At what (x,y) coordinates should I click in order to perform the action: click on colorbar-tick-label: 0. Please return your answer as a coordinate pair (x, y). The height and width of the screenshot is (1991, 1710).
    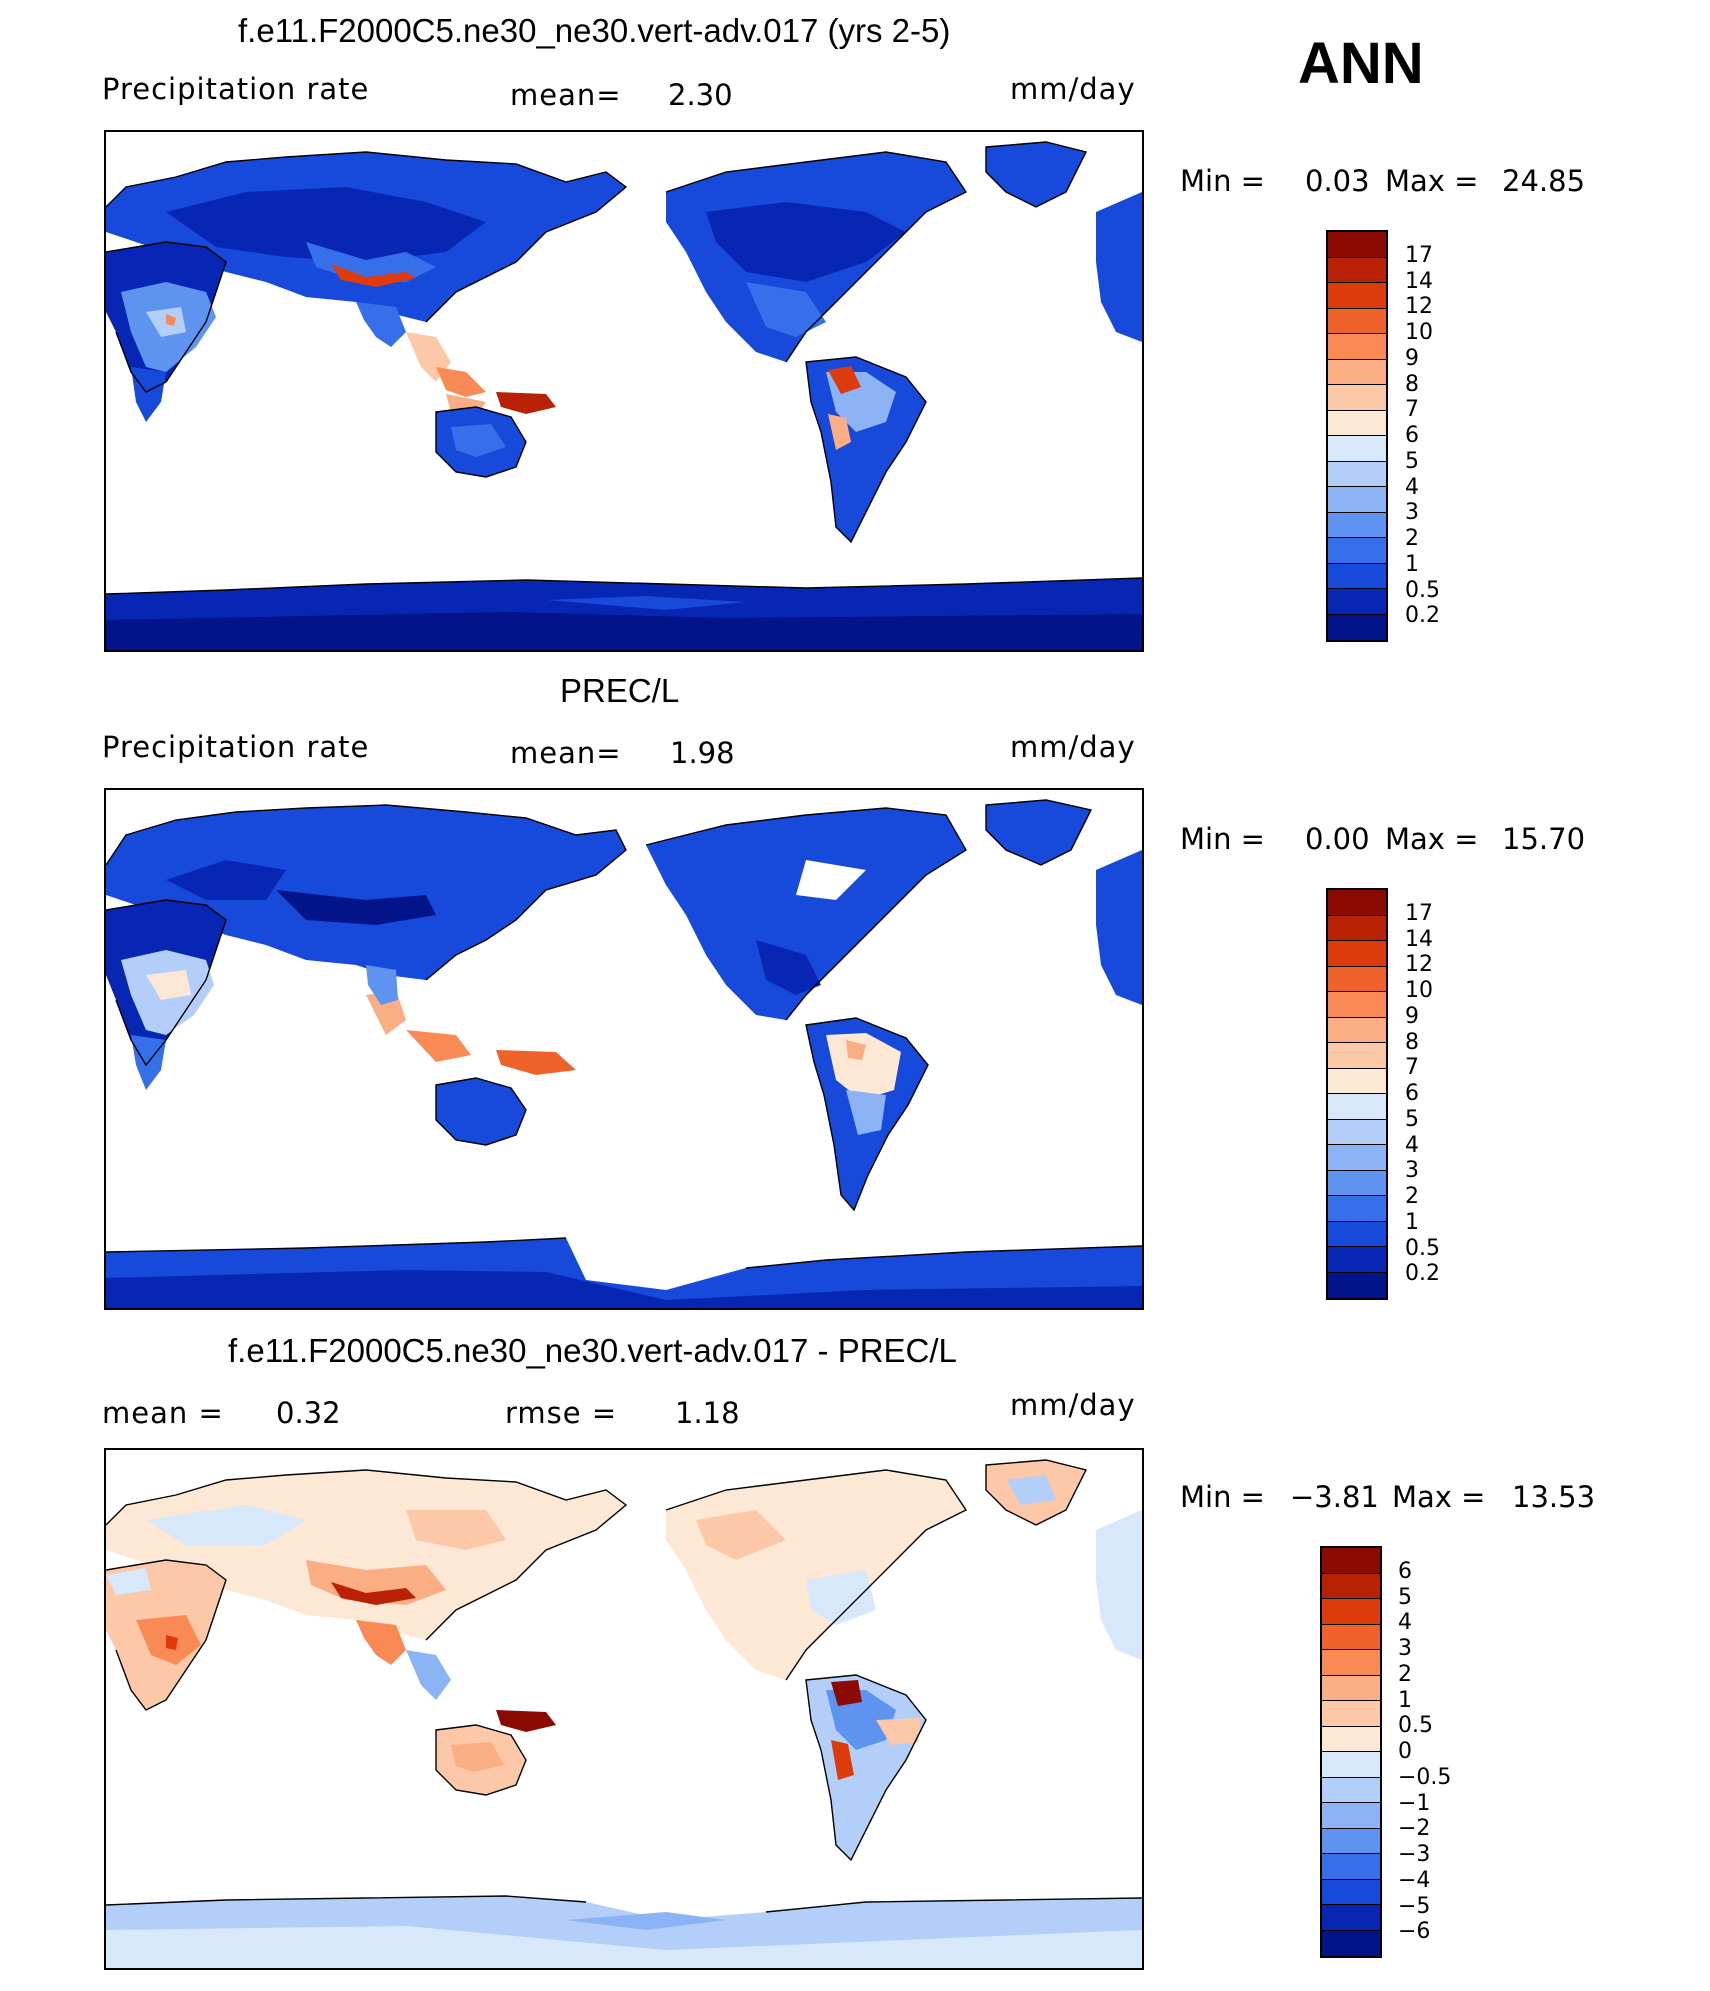
    Looking at the image, I should click on (1405, 1751).